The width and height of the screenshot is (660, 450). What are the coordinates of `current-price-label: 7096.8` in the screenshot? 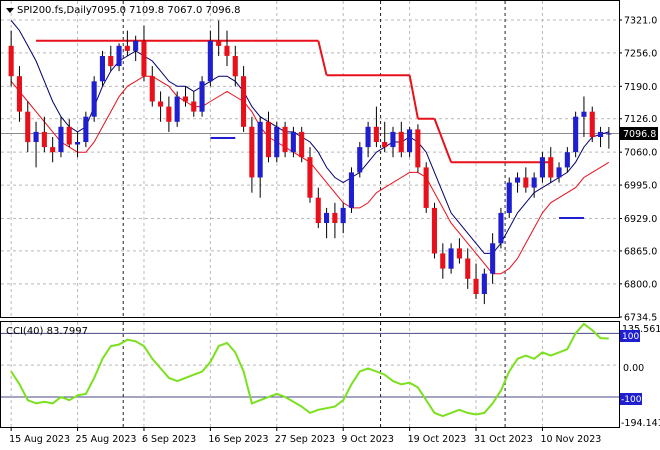 It's located at (639, 134).